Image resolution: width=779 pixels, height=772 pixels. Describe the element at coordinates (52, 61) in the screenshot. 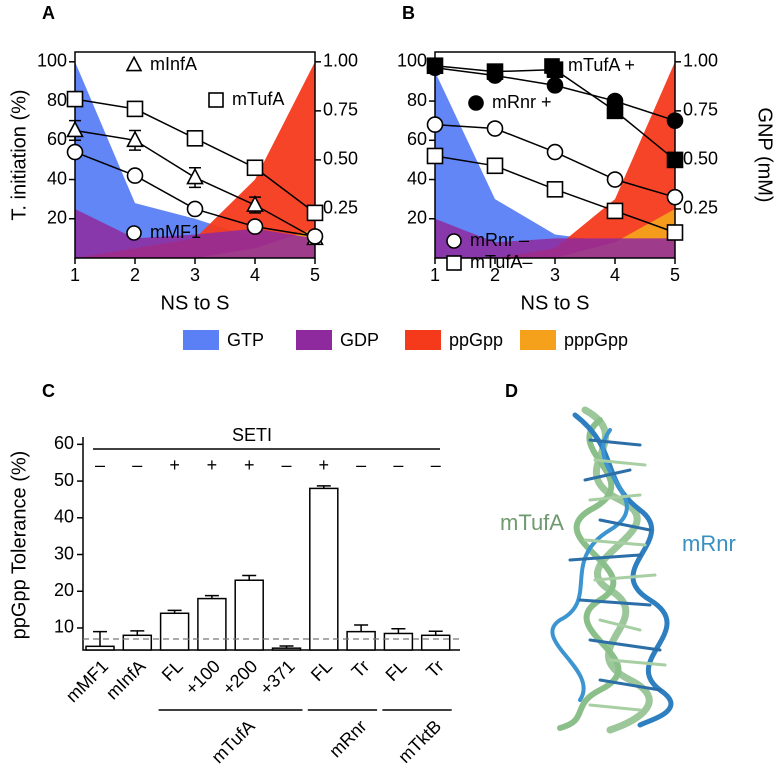

I see `y-tick-label: 100` at that location.